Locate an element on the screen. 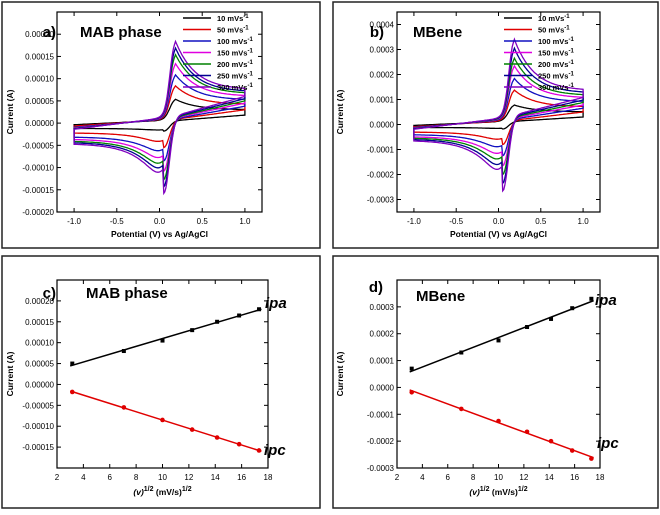 This screenshot has height=515, width=660. x-tick-label: -1.0 is located at coordinates (74, 221).